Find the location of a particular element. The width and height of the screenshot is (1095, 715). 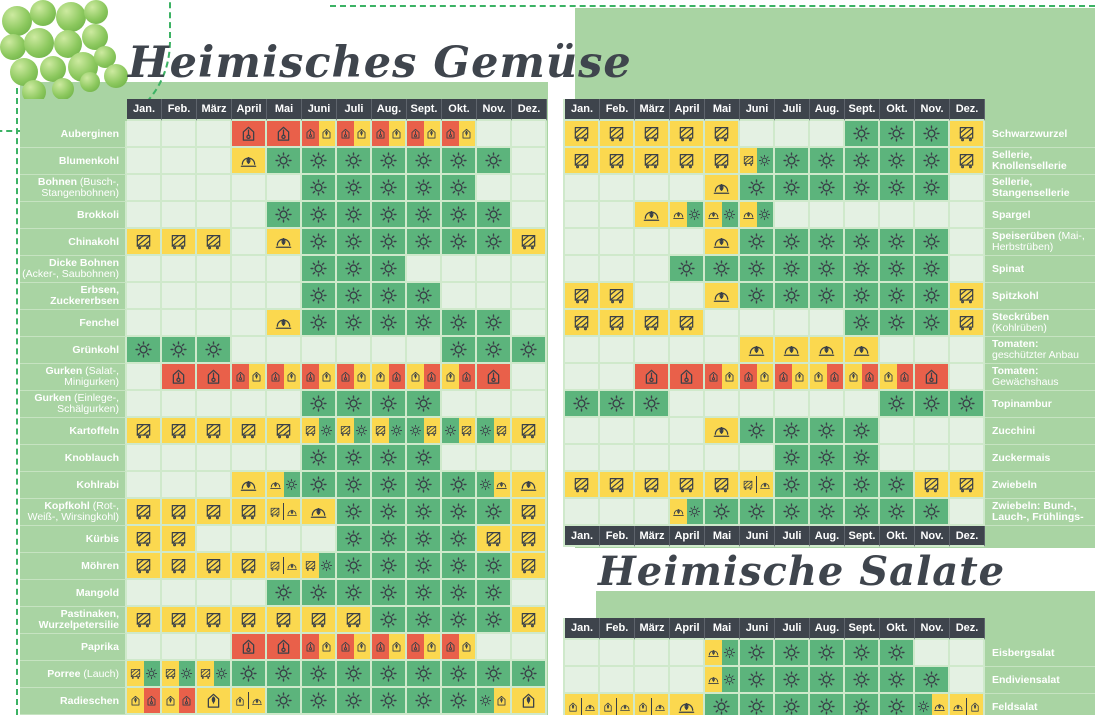

month-header: Nov. is located at coordinates (932, 110).